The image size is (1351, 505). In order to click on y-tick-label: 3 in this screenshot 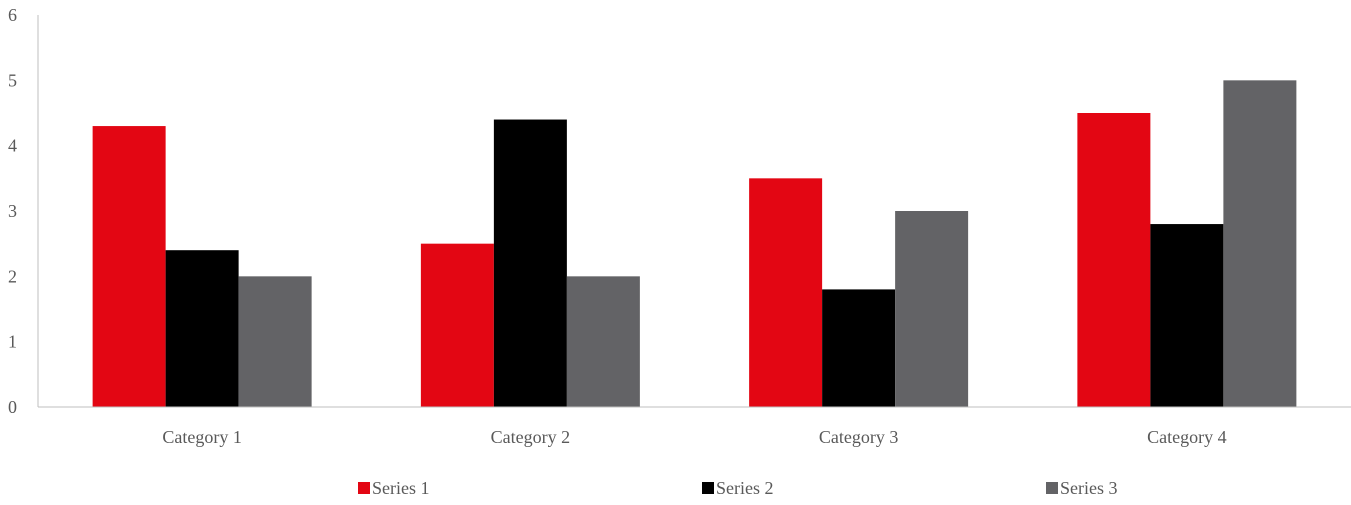, I will do `click(12, 211)`.